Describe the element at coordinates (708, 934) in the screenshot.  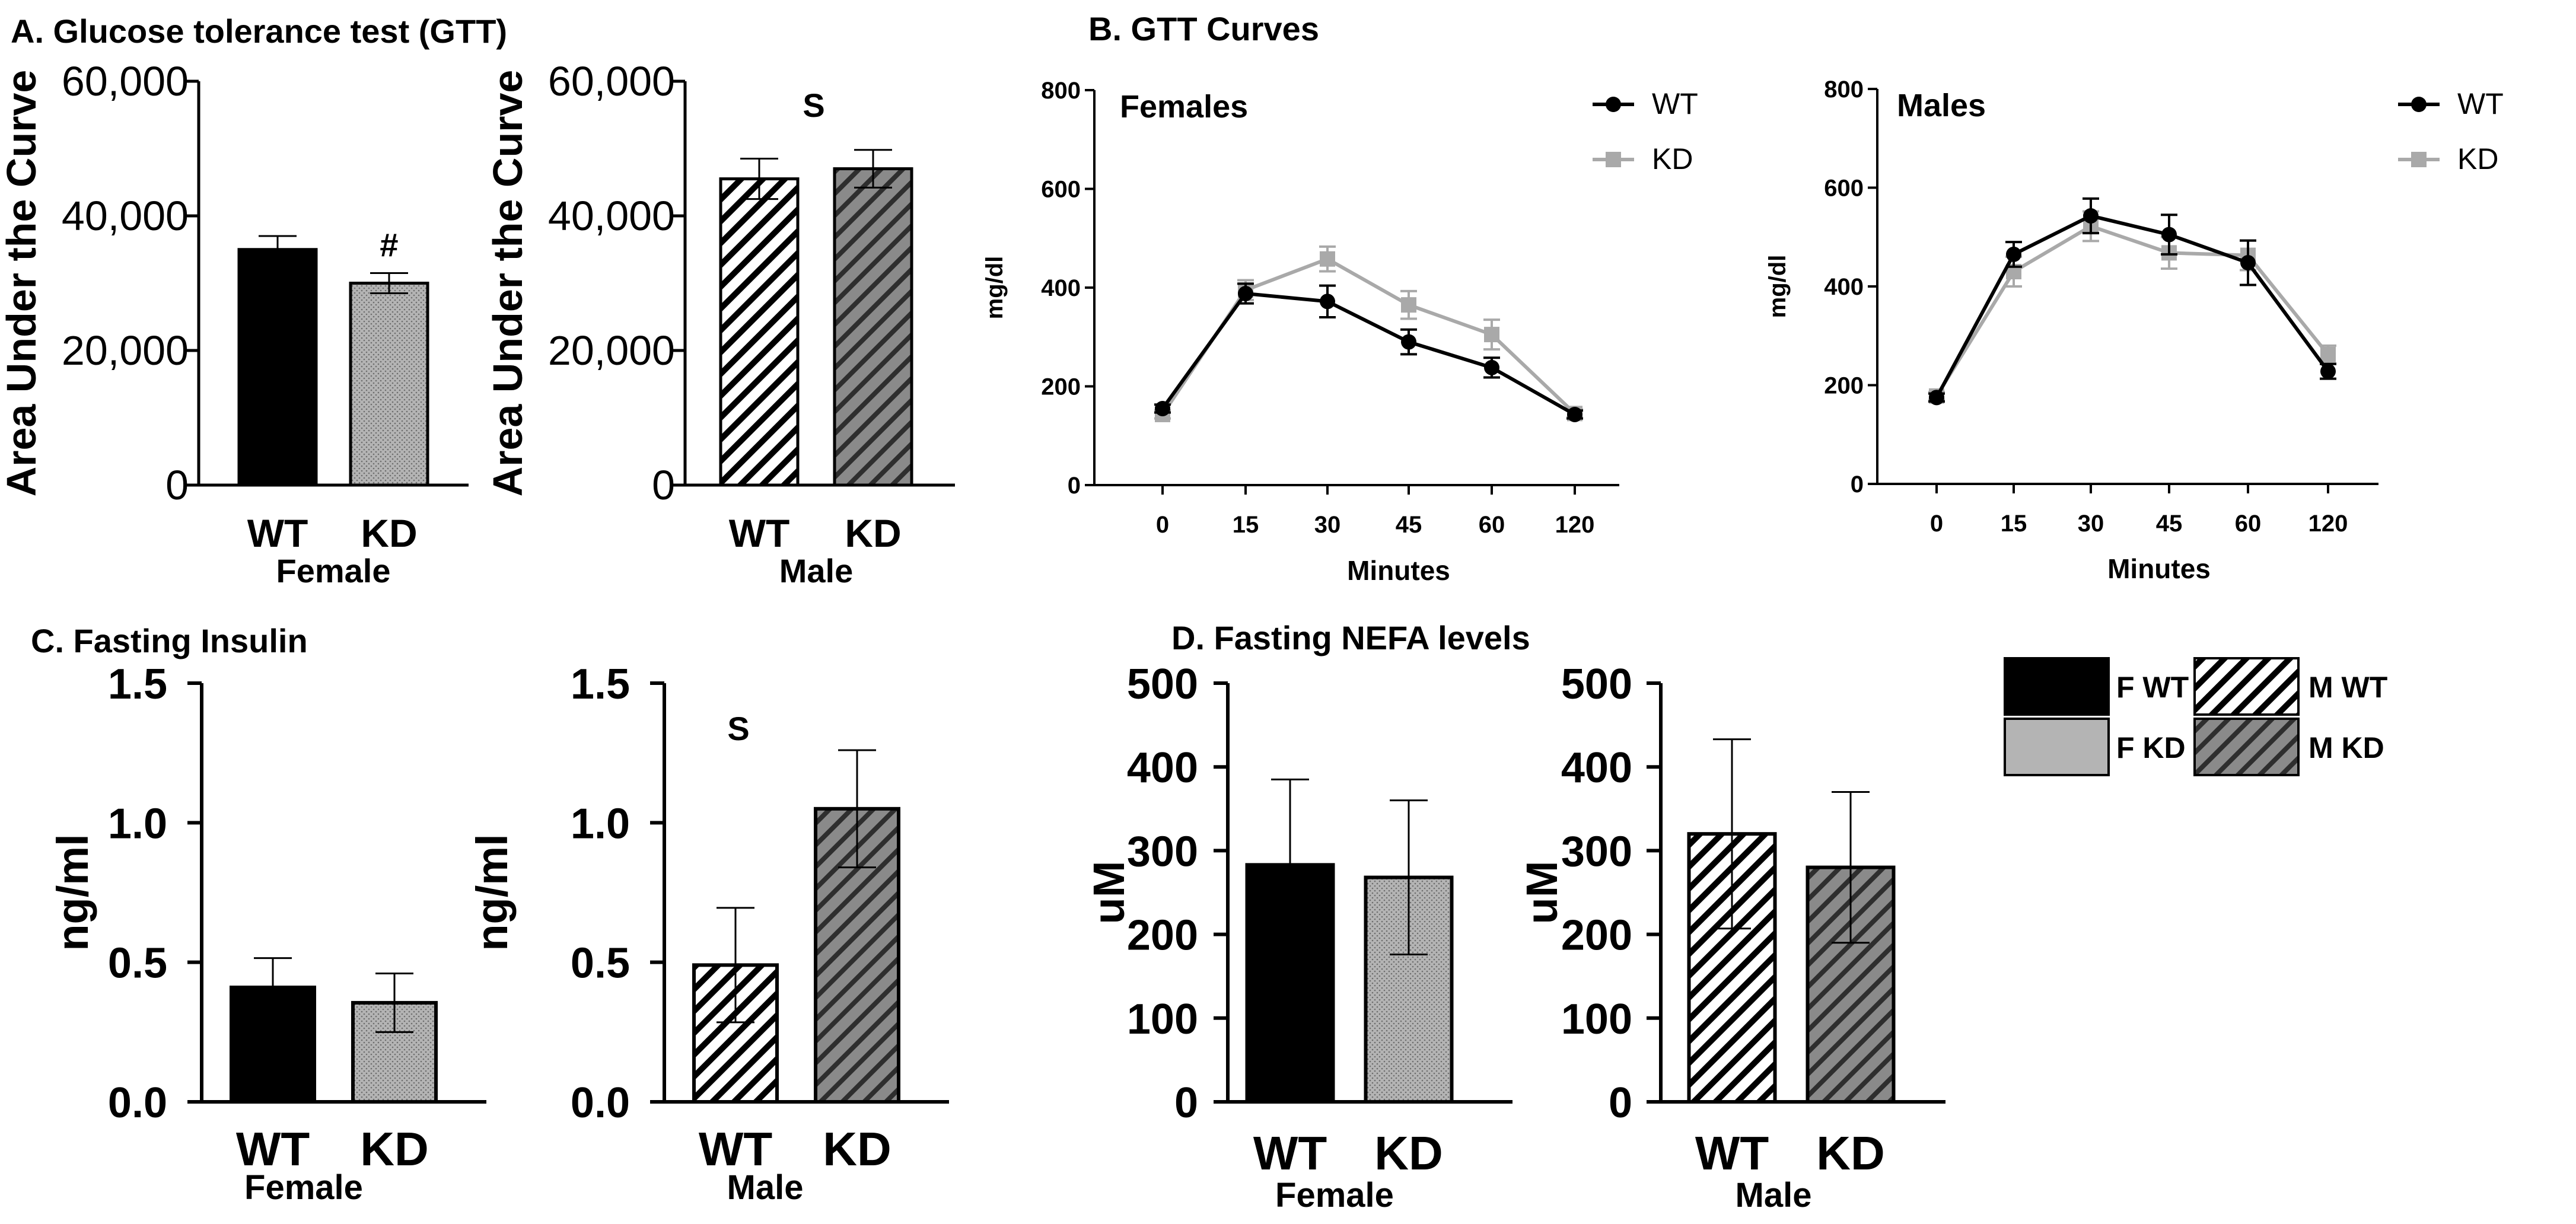
I see `c-male-chart: 0.0 0.5 1.0 1.5 ng/ml WT KD Male S` at that location.